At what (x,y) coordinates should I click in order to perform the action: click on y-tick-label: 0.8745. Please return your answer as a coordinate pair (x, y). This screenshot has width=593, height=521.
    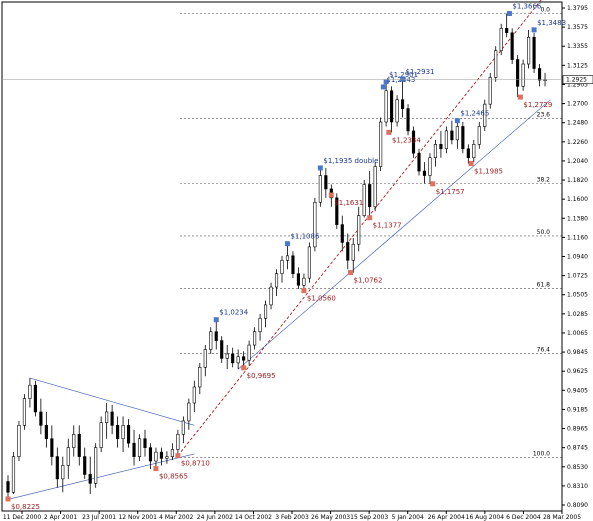
    Looking at the image, I should click on (577, 448).